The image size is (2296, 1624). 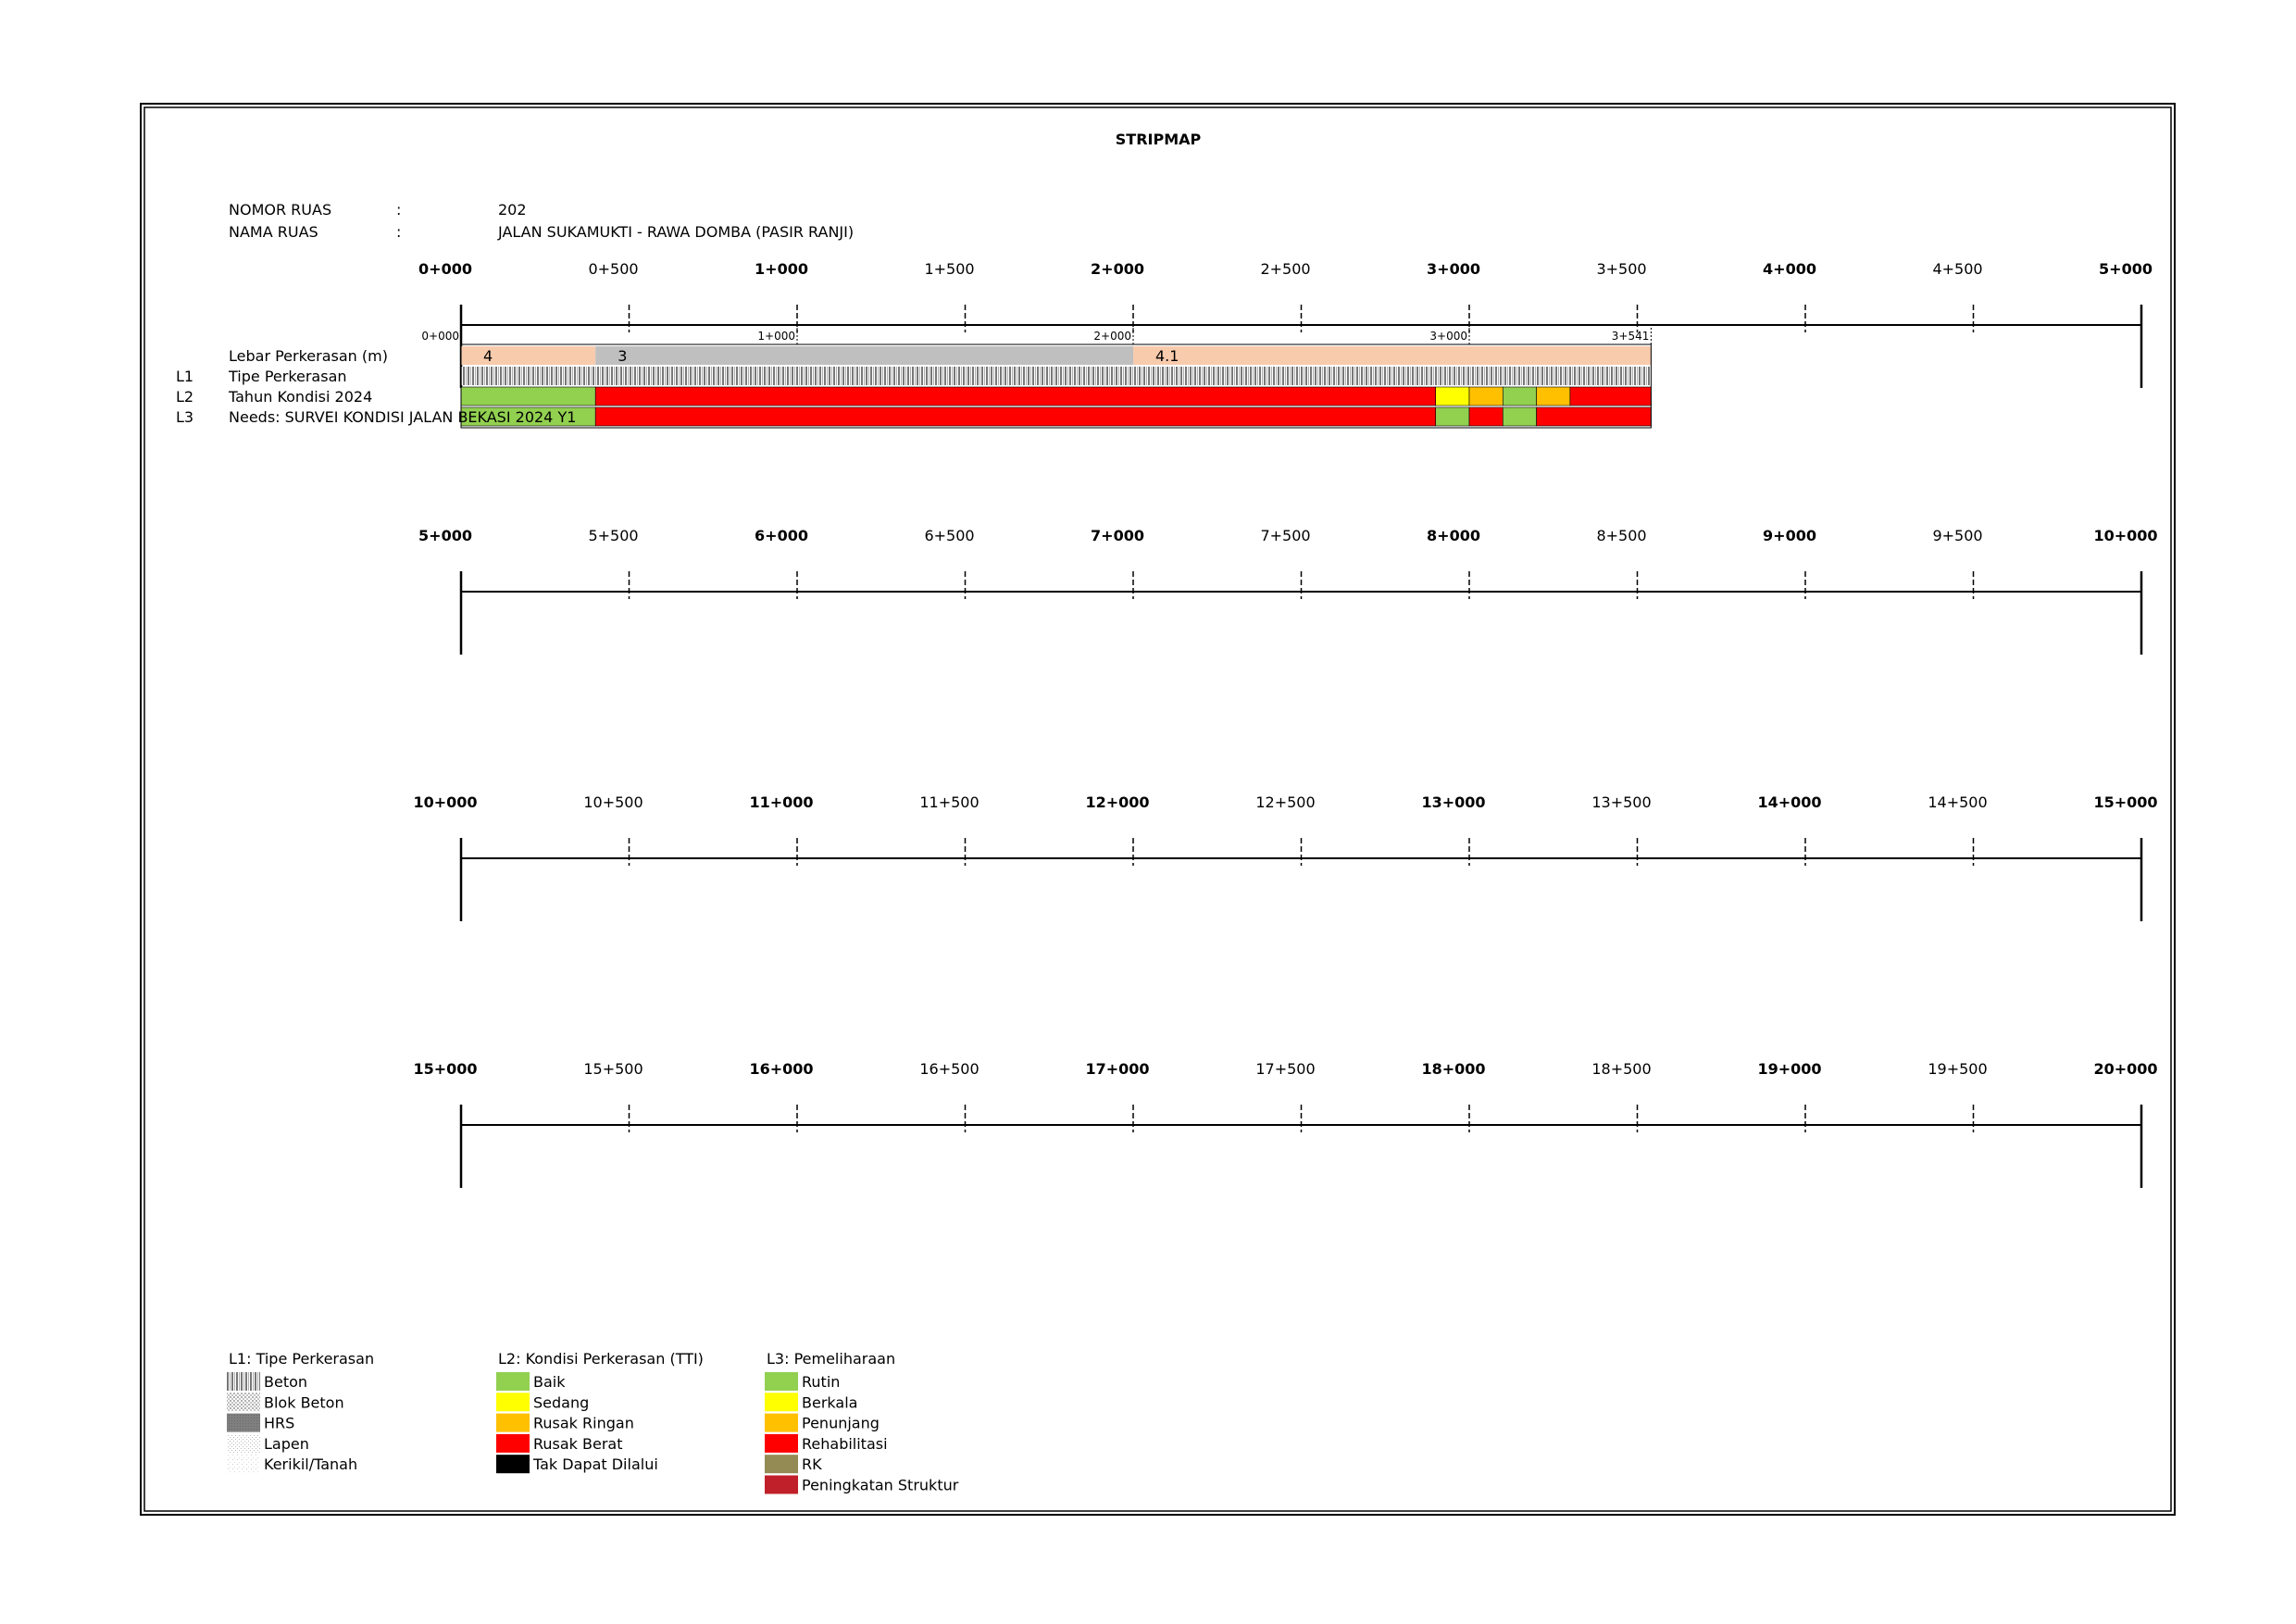 I want to click on width-segment-value: 4, so click(x=488, y=356).